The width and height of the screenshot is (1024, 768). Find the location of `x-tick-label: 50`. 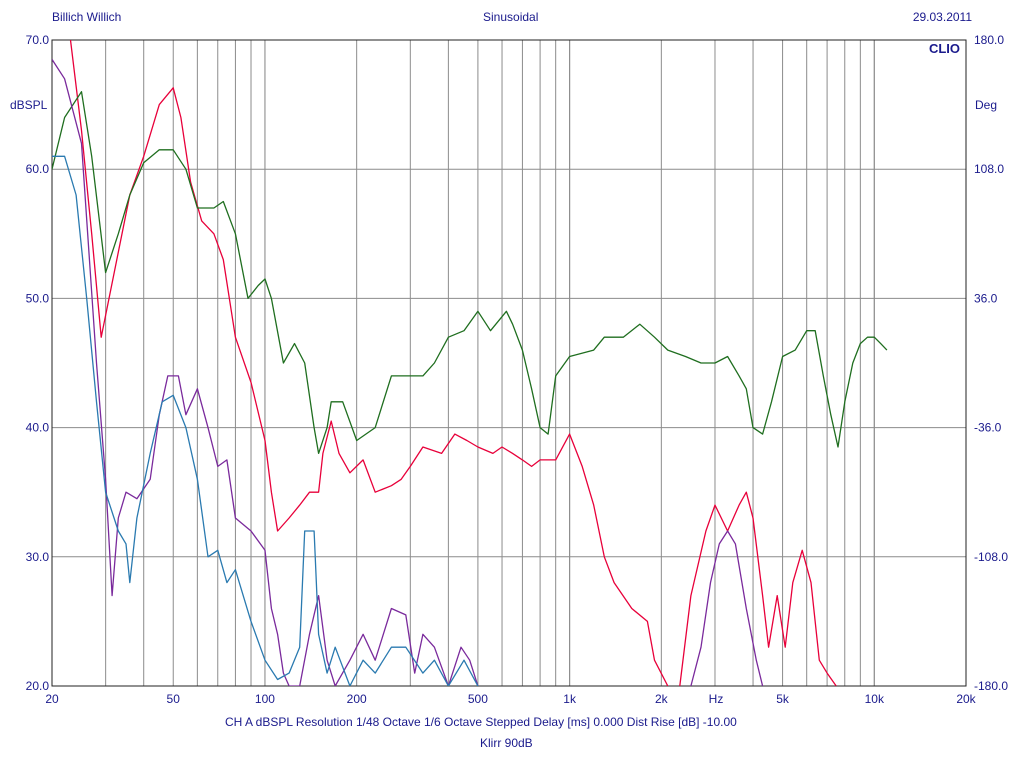

x-tick-label: 50 is located at coordinates (174, 699).